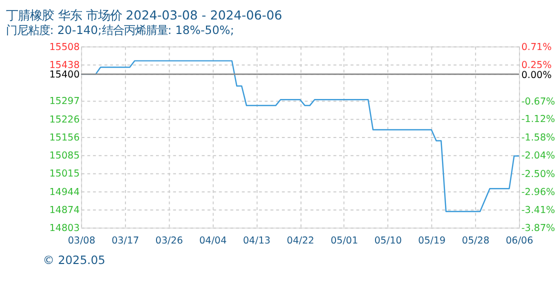 The image size is (560, 300). What do you see at coordinates (64, 138) in the screenshot?
I see `y-tick-label: 15156` at bounding box center [64, 138].